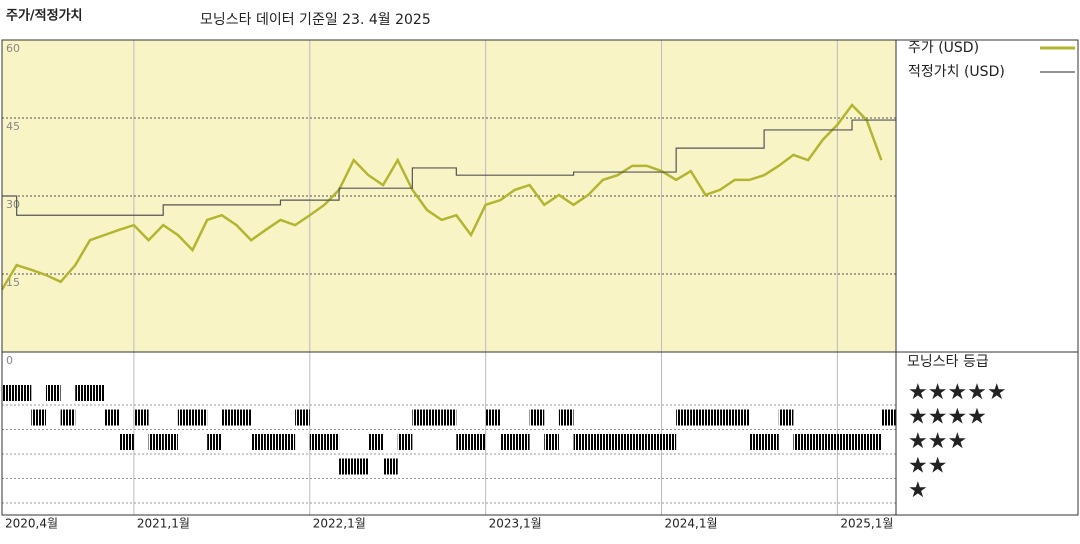  What do you see at coordinates (866, 524) in the screenshot?
I see `x-tick-label: 2025,1월` at bounding box center [866, 524].